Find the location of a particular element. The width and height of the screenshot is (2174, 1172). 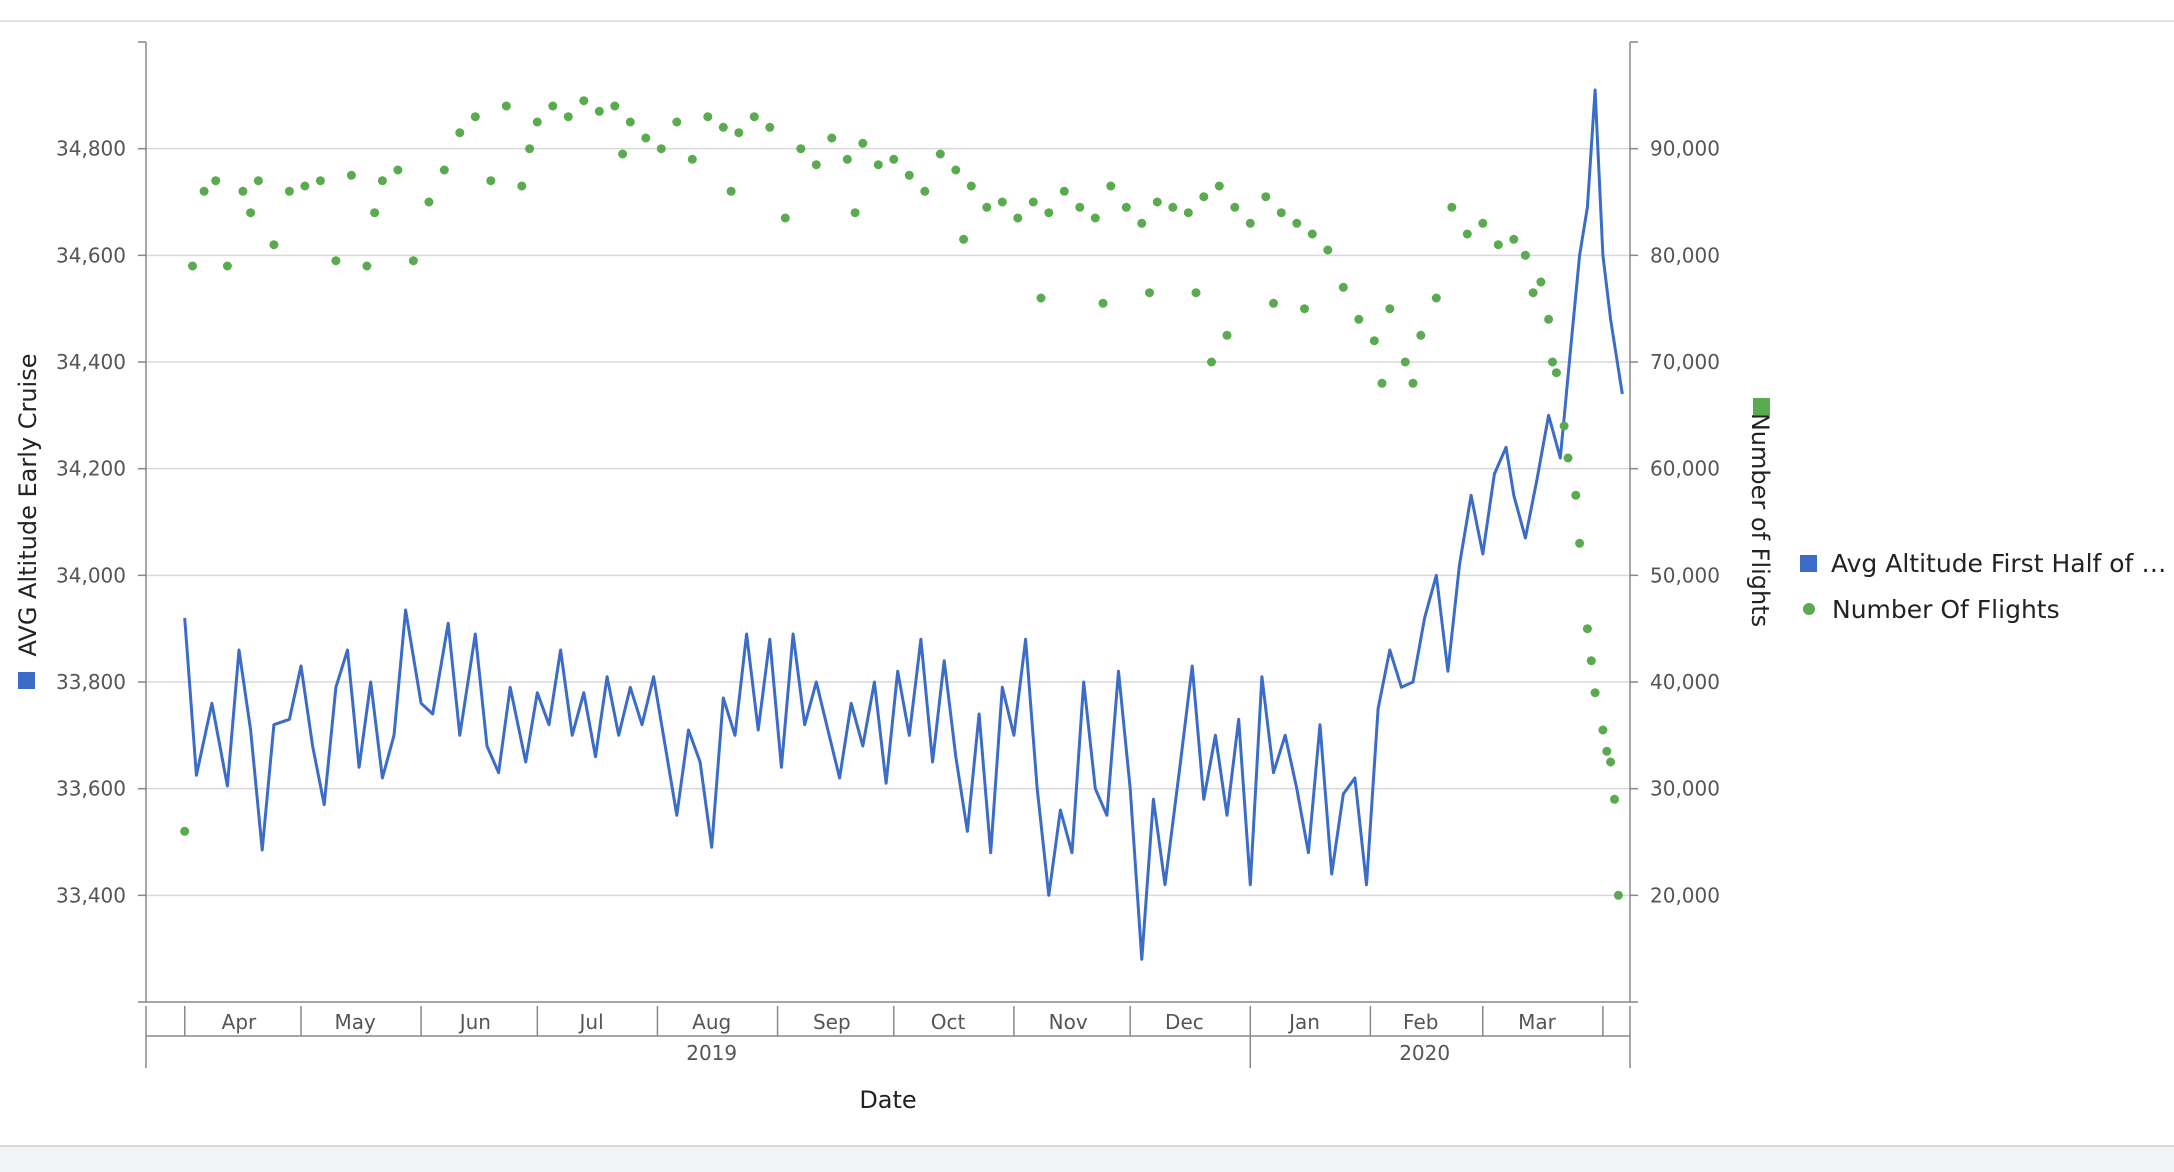

y-axis-left-swatch is located at coordinates (26, 680).